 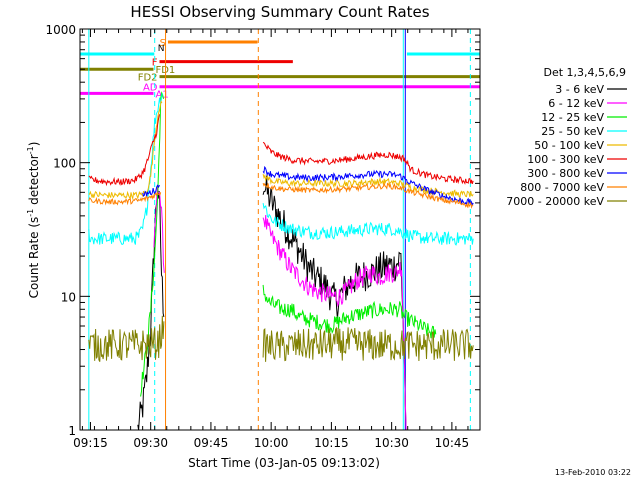 I want to click on x-tick-label: 10:15, so click(x=331, y=443).